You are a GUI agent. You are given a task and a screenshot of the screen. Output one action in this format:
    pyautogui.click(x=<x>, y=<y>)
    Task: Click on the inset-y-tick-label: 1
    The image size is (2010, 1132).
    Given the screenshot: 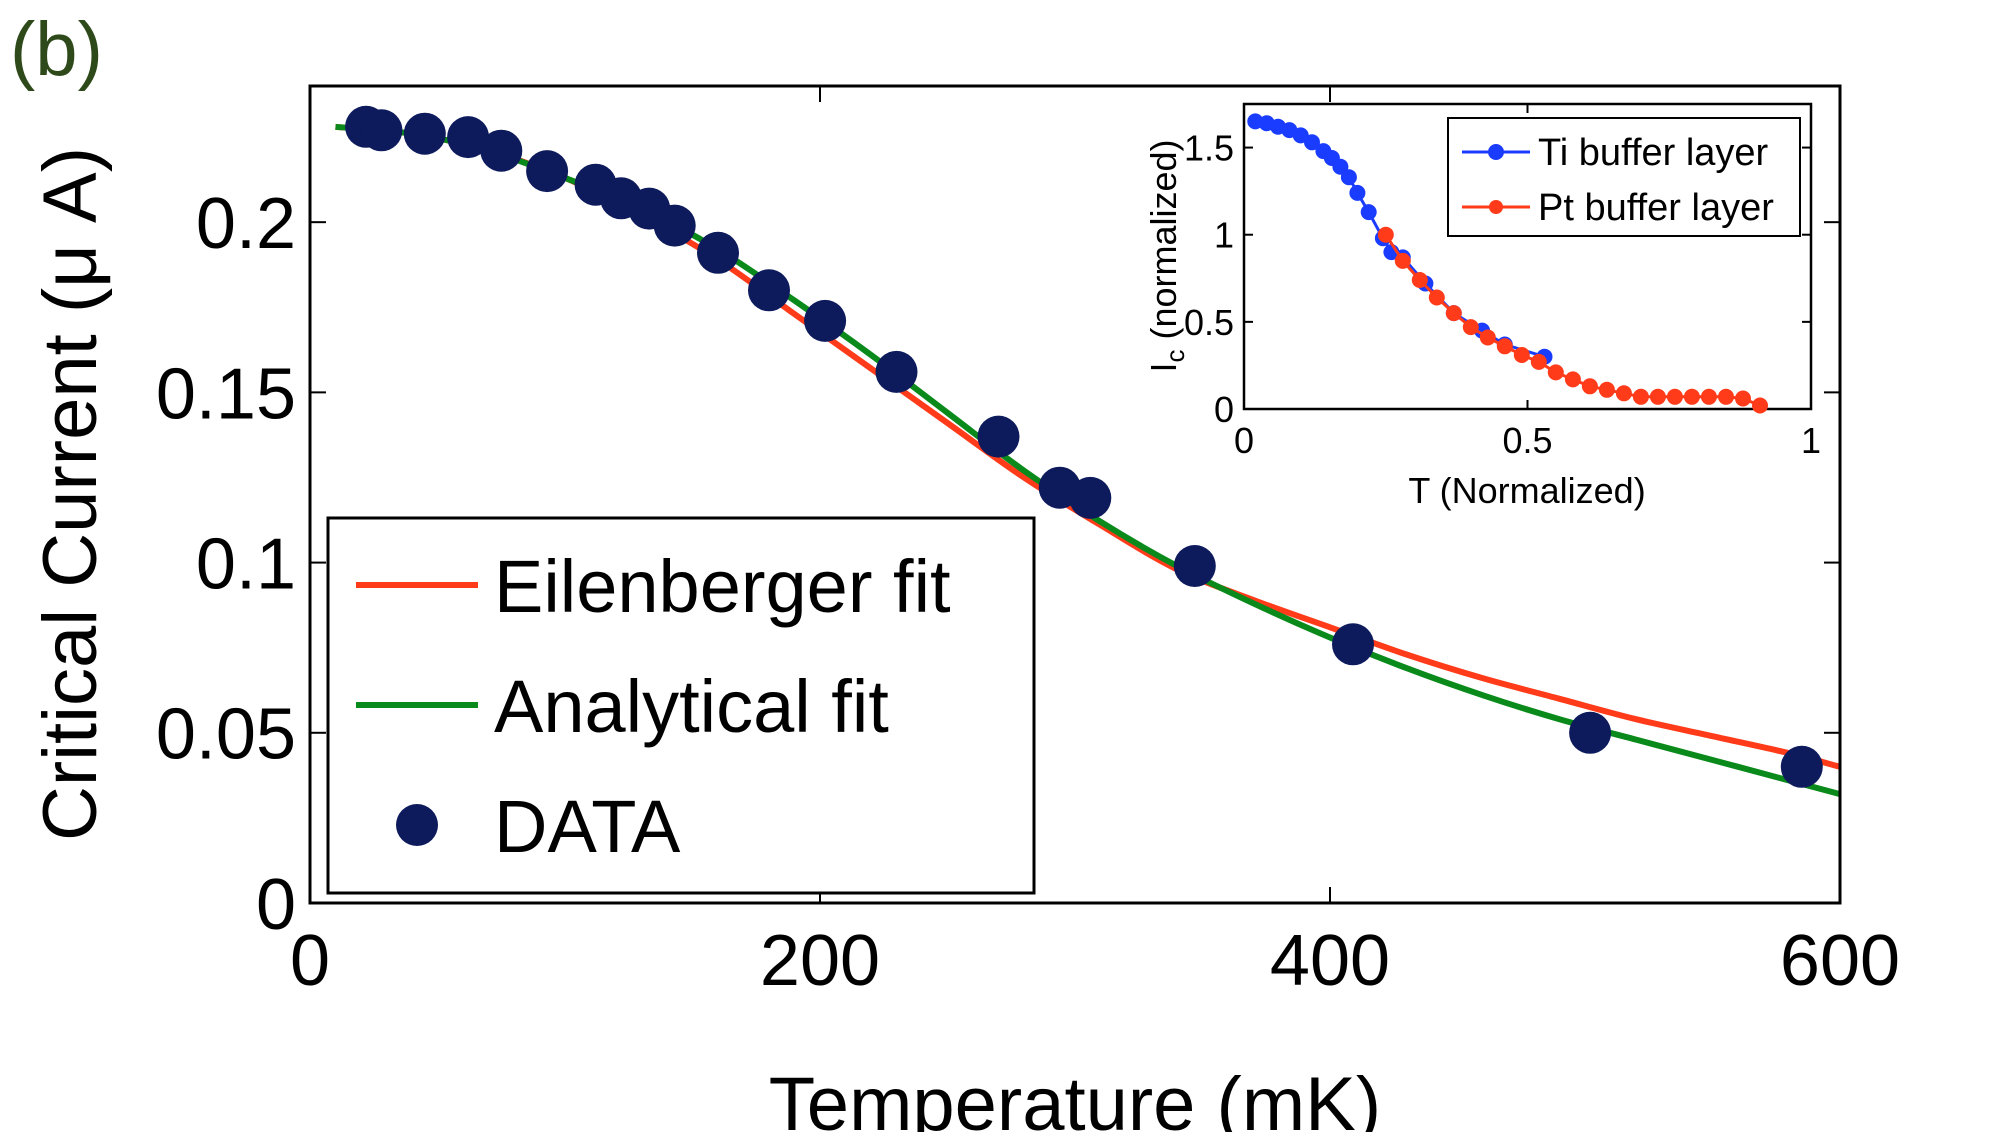 What is the action you would take?
    pyautogui.click(x=1224, y=235)
    